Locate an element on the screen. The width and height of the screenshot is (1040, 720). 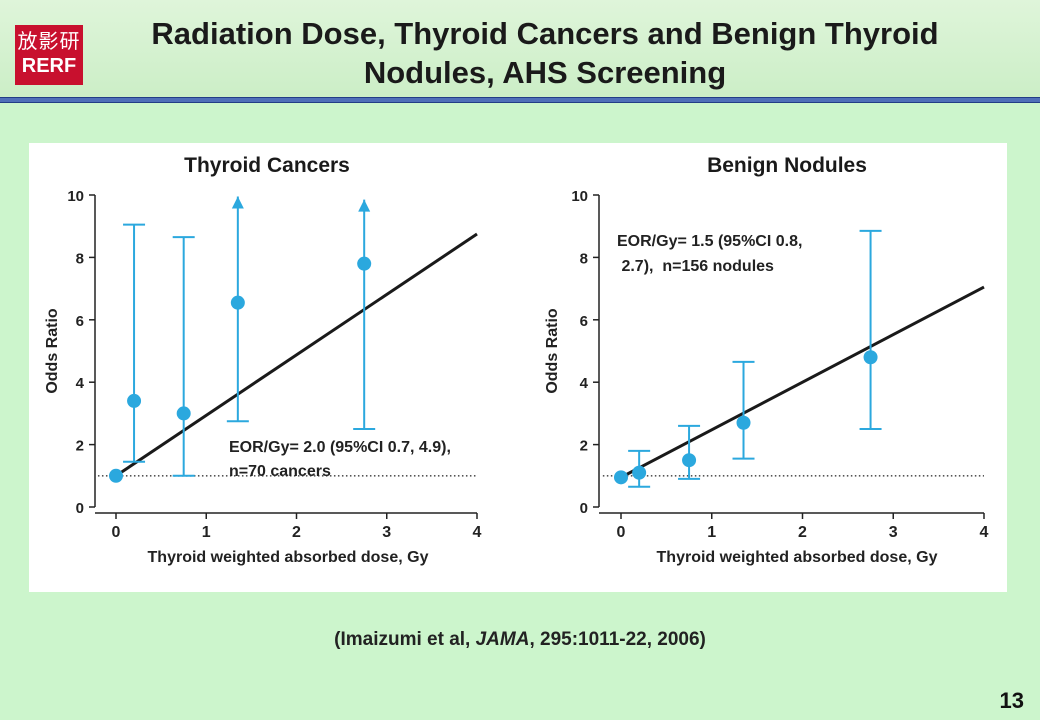
slide-number: 13 is located at coordinates (1011, 700).